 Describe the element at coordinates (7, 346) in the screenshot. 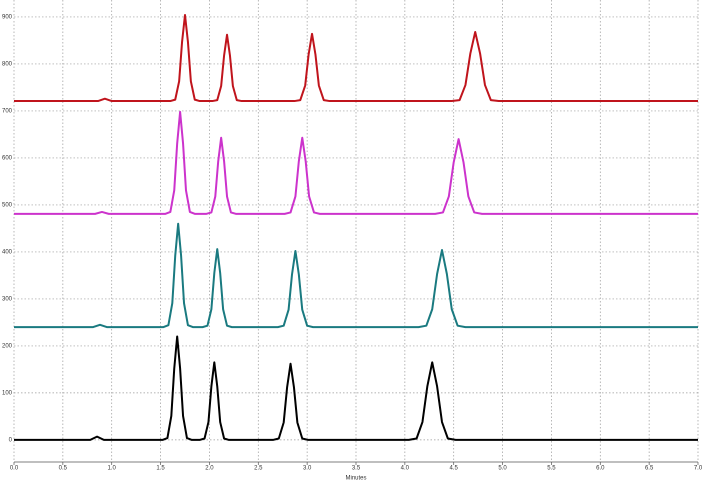

I see `y-tick-label: 200` at that location.